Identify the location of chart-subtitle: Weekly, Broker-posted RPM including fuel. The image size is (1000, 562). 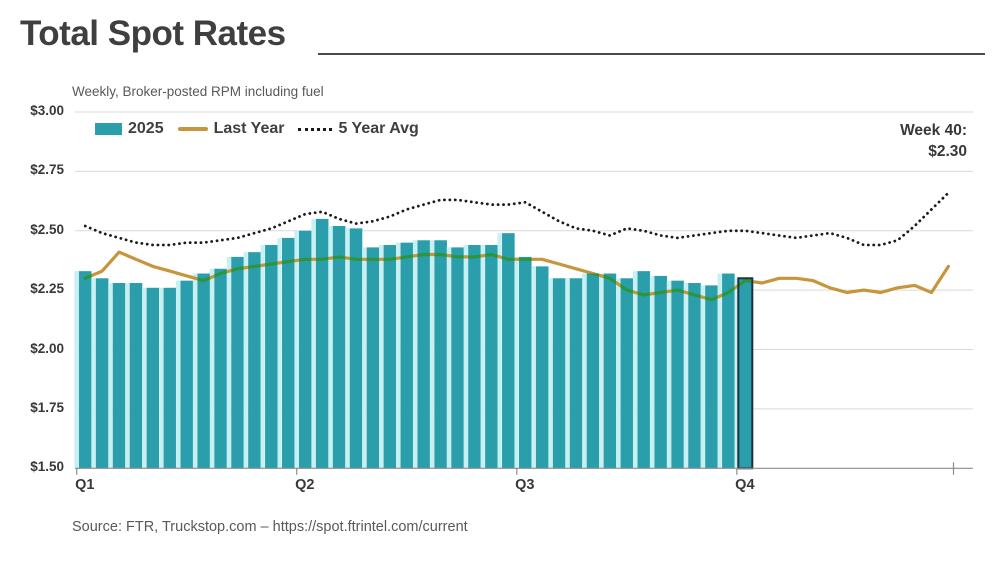
(198, 91).